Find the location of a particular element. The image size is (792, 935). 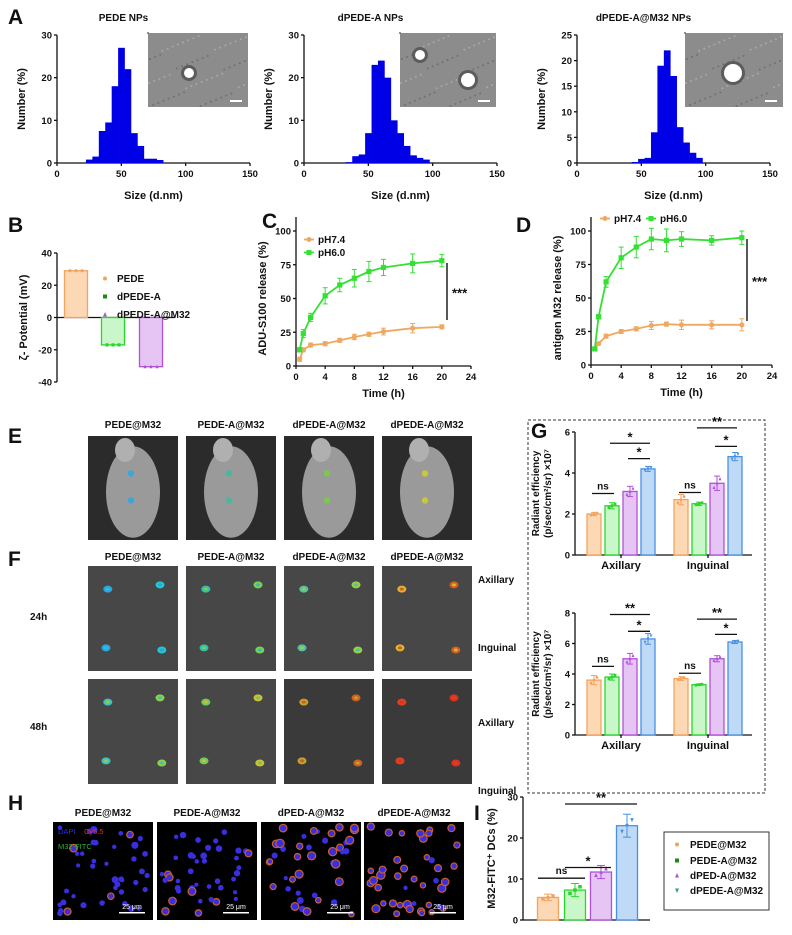

lymph-node-label: Axillary is located at coordinates (496, 580).